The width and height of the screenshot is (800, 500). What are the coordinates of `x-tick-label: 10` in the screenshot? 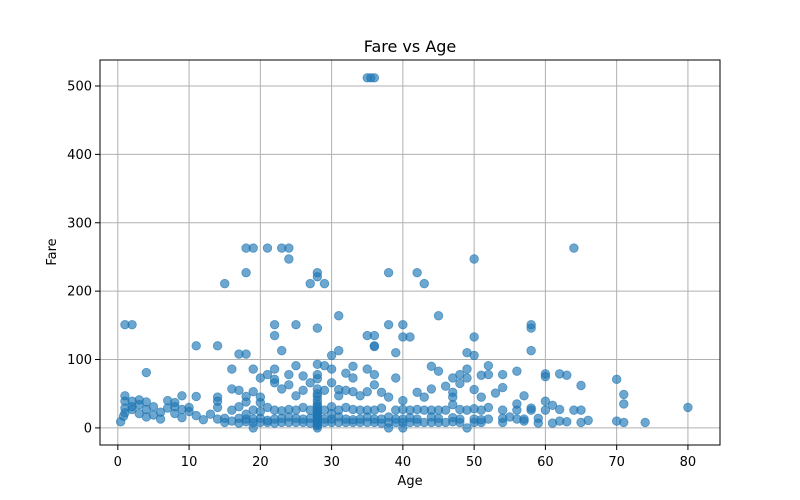 It's located at (189, 462).